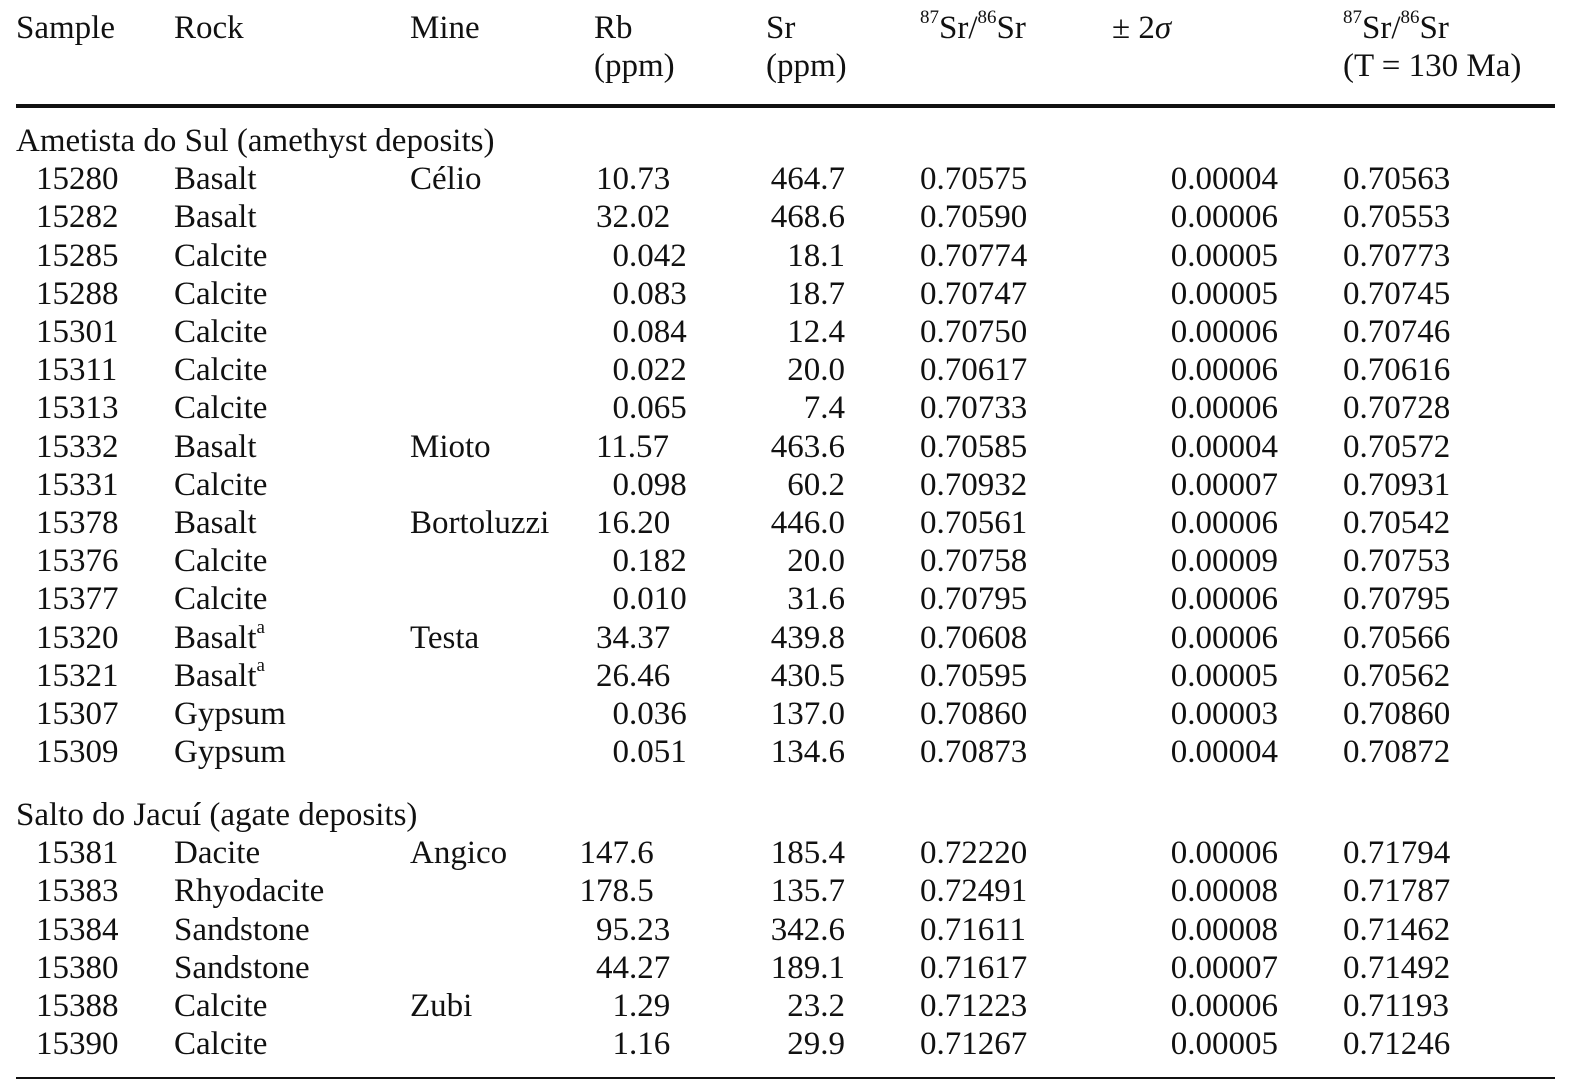 The image size is (1577, 1087). I want to click on cell-sr: 18.7, so click(816, 293).